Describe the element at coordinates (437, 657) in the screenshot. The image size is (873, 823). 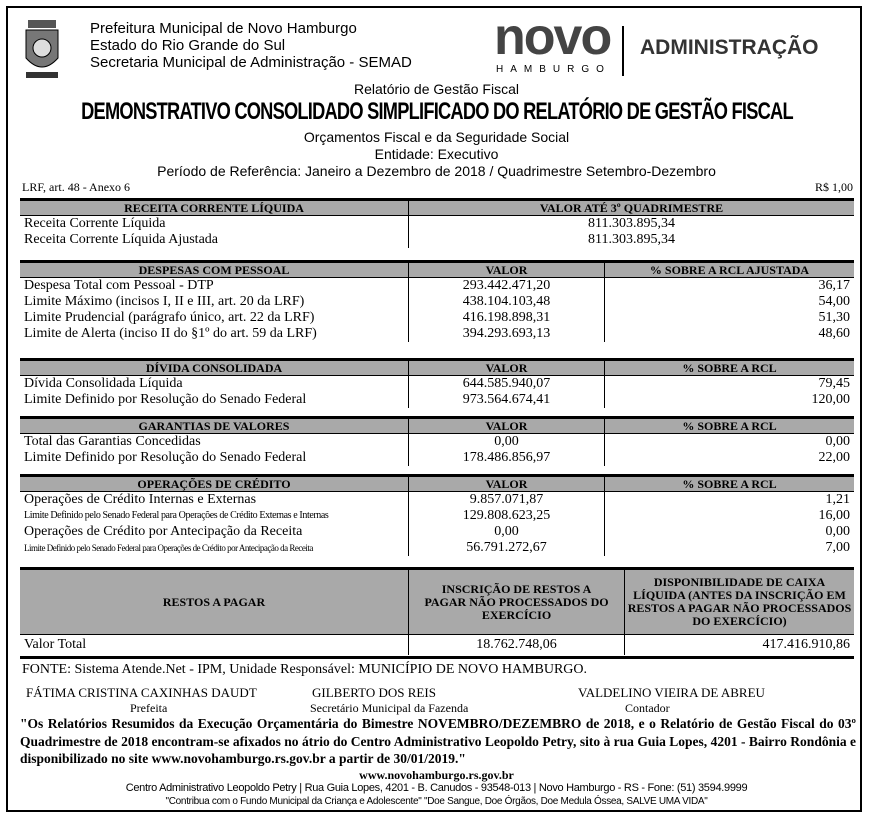
I see `divider` at that location.